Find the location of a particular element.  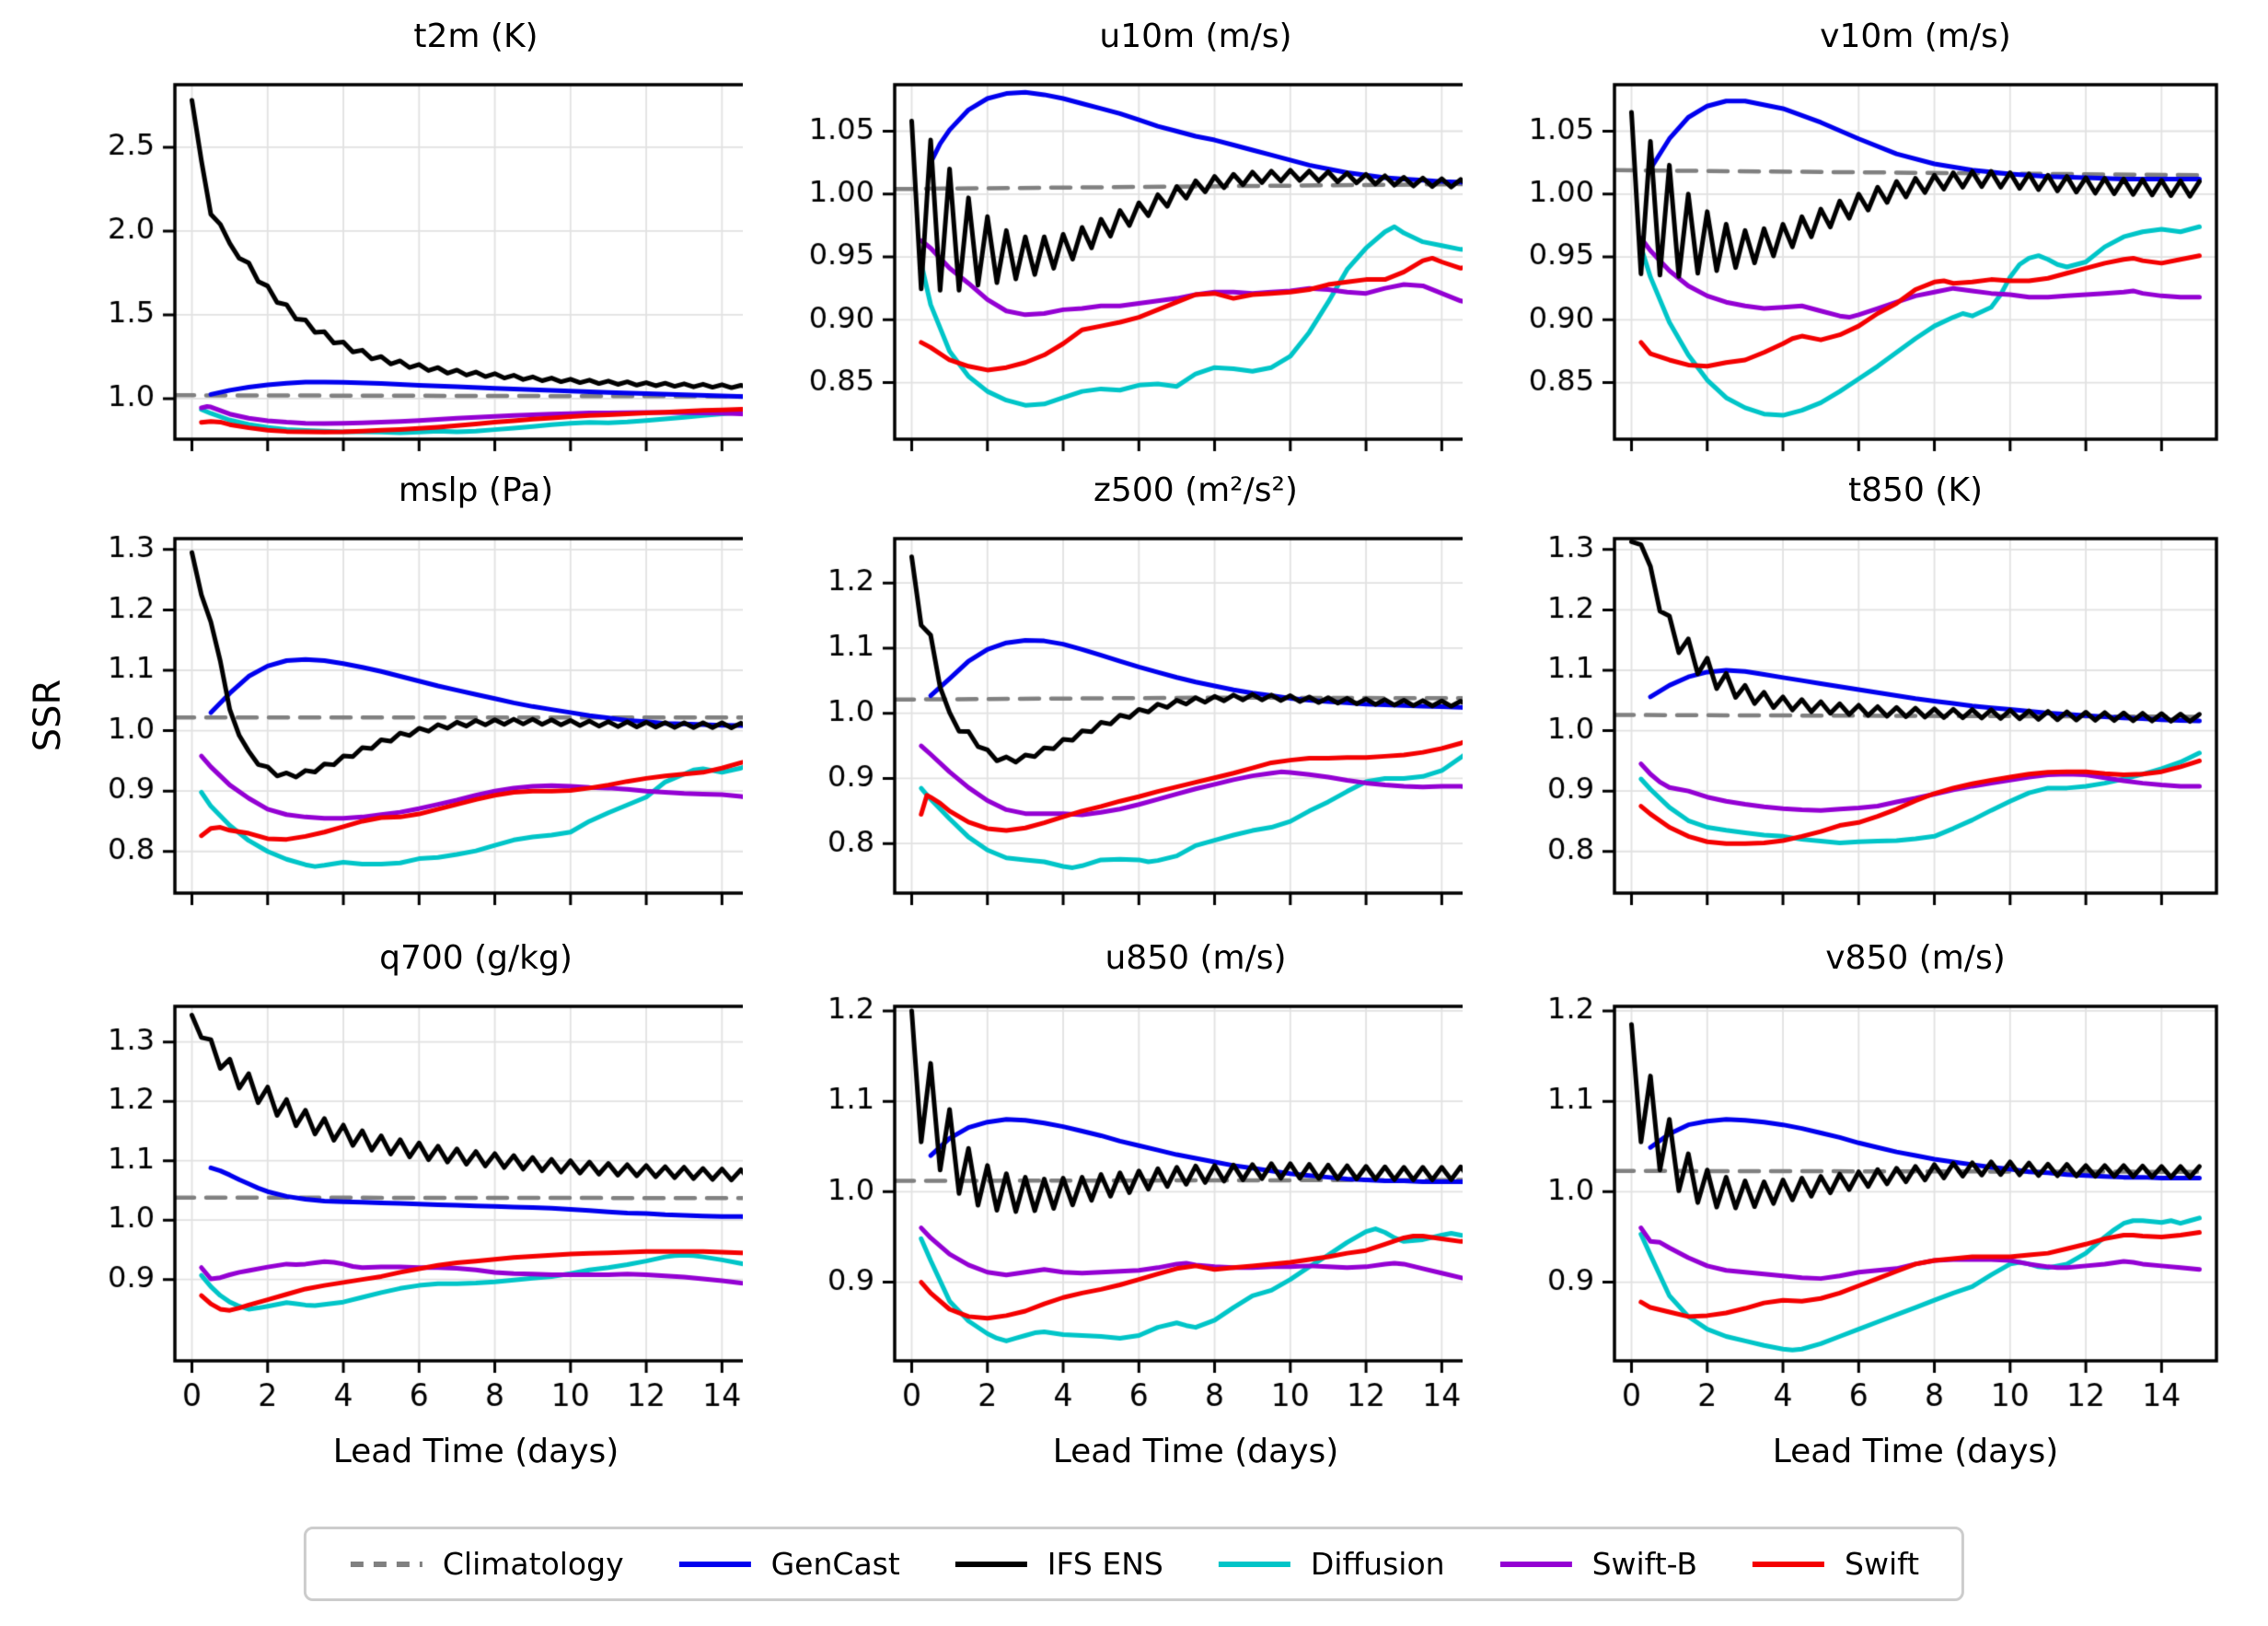

legend-item-gencast: GenCast is located at coordinates (788, 1564).